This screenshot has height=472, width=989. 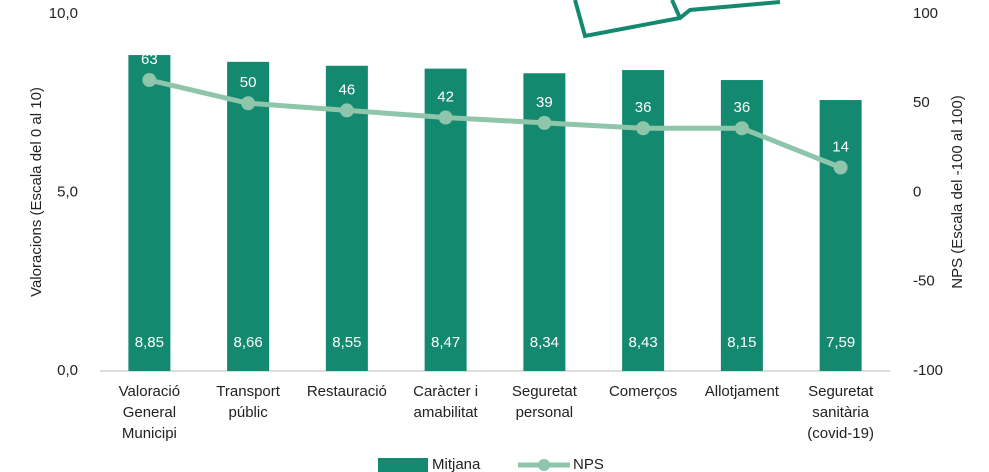 What do you see at coordinates (544, 102) in the screenshot?
I see `nps-value-label: 39` at bounding box center [544, 102].